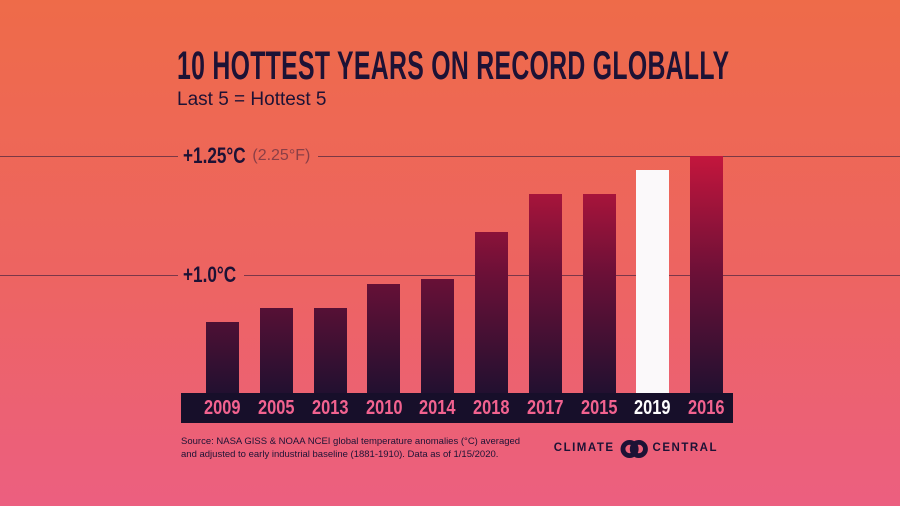  What do you see at coordinates (248, 156) in the screenshot?
I see `axis-label-1-25c: +1.25°C (2.25°F)` at bounding box center [248, 156].